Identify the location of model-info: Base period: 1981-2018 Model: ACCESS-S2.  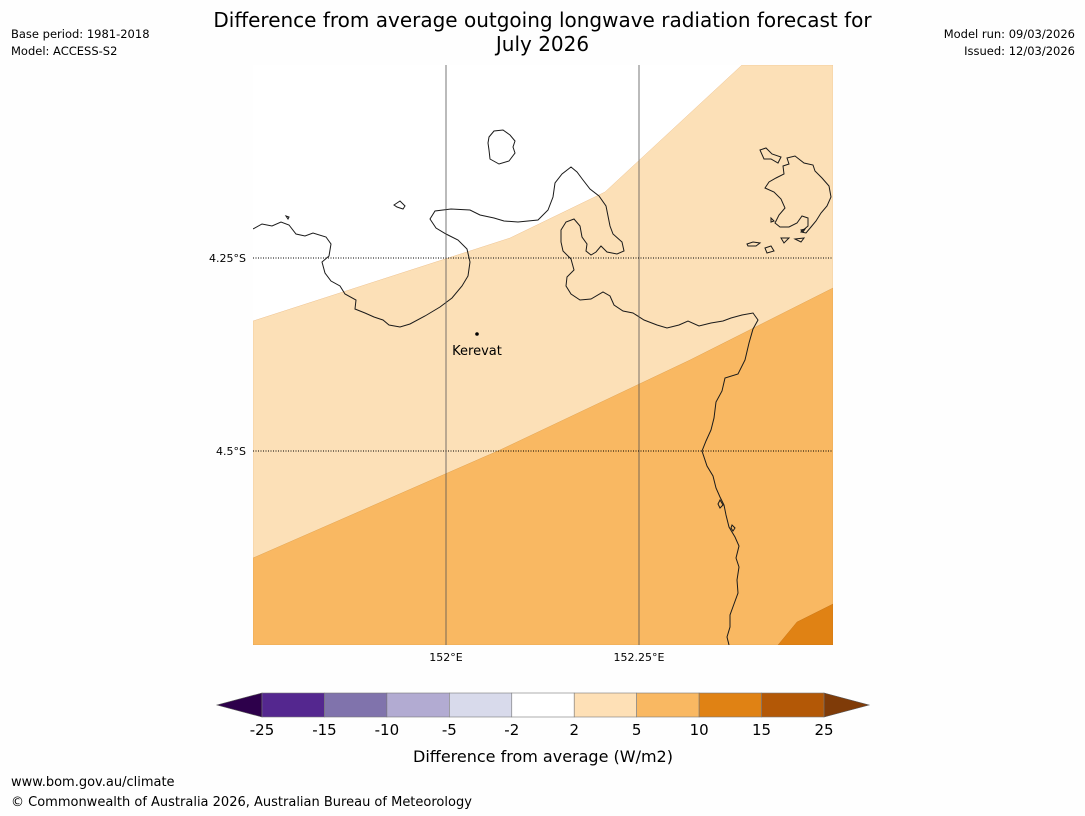
(80, 43).